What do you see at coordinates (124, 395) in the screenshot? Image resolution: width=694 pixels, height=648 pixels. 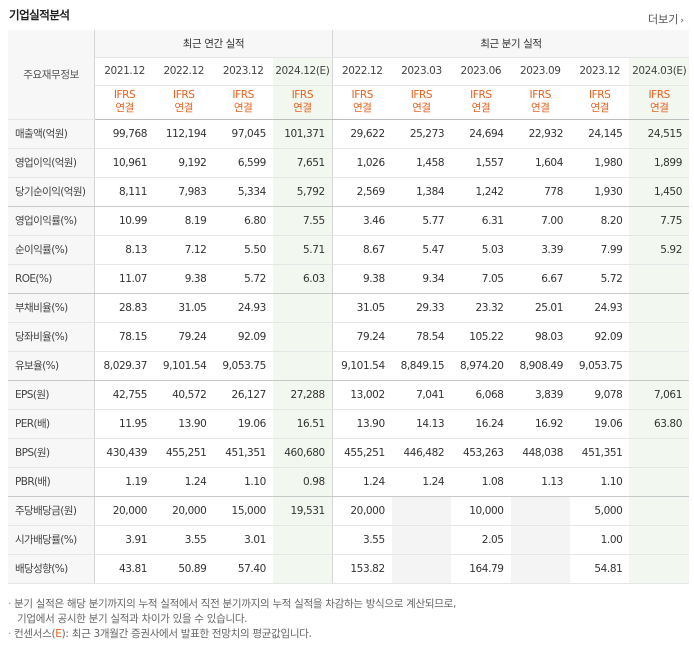 I see `table-cell: 42,755` at bounding box center [124, 395].